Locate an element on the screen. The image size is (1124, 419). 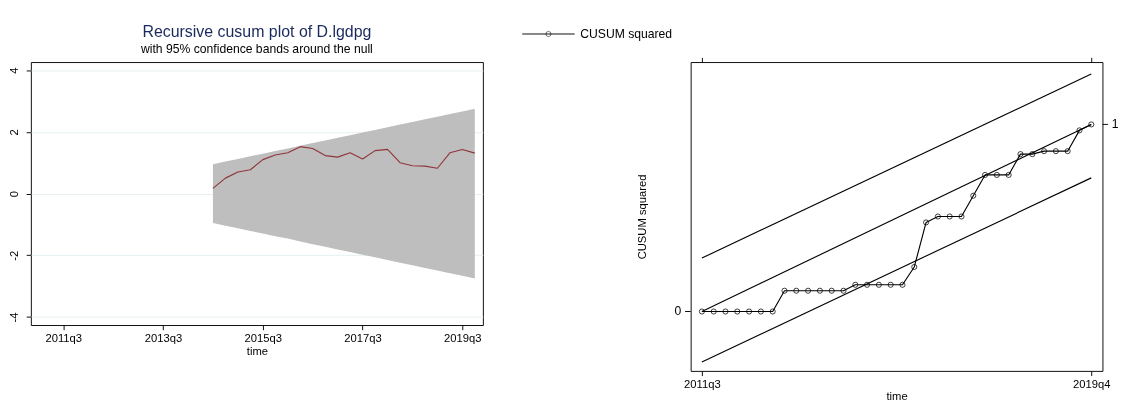
y-tick-label: 2 is located at coordinates (14, 132).